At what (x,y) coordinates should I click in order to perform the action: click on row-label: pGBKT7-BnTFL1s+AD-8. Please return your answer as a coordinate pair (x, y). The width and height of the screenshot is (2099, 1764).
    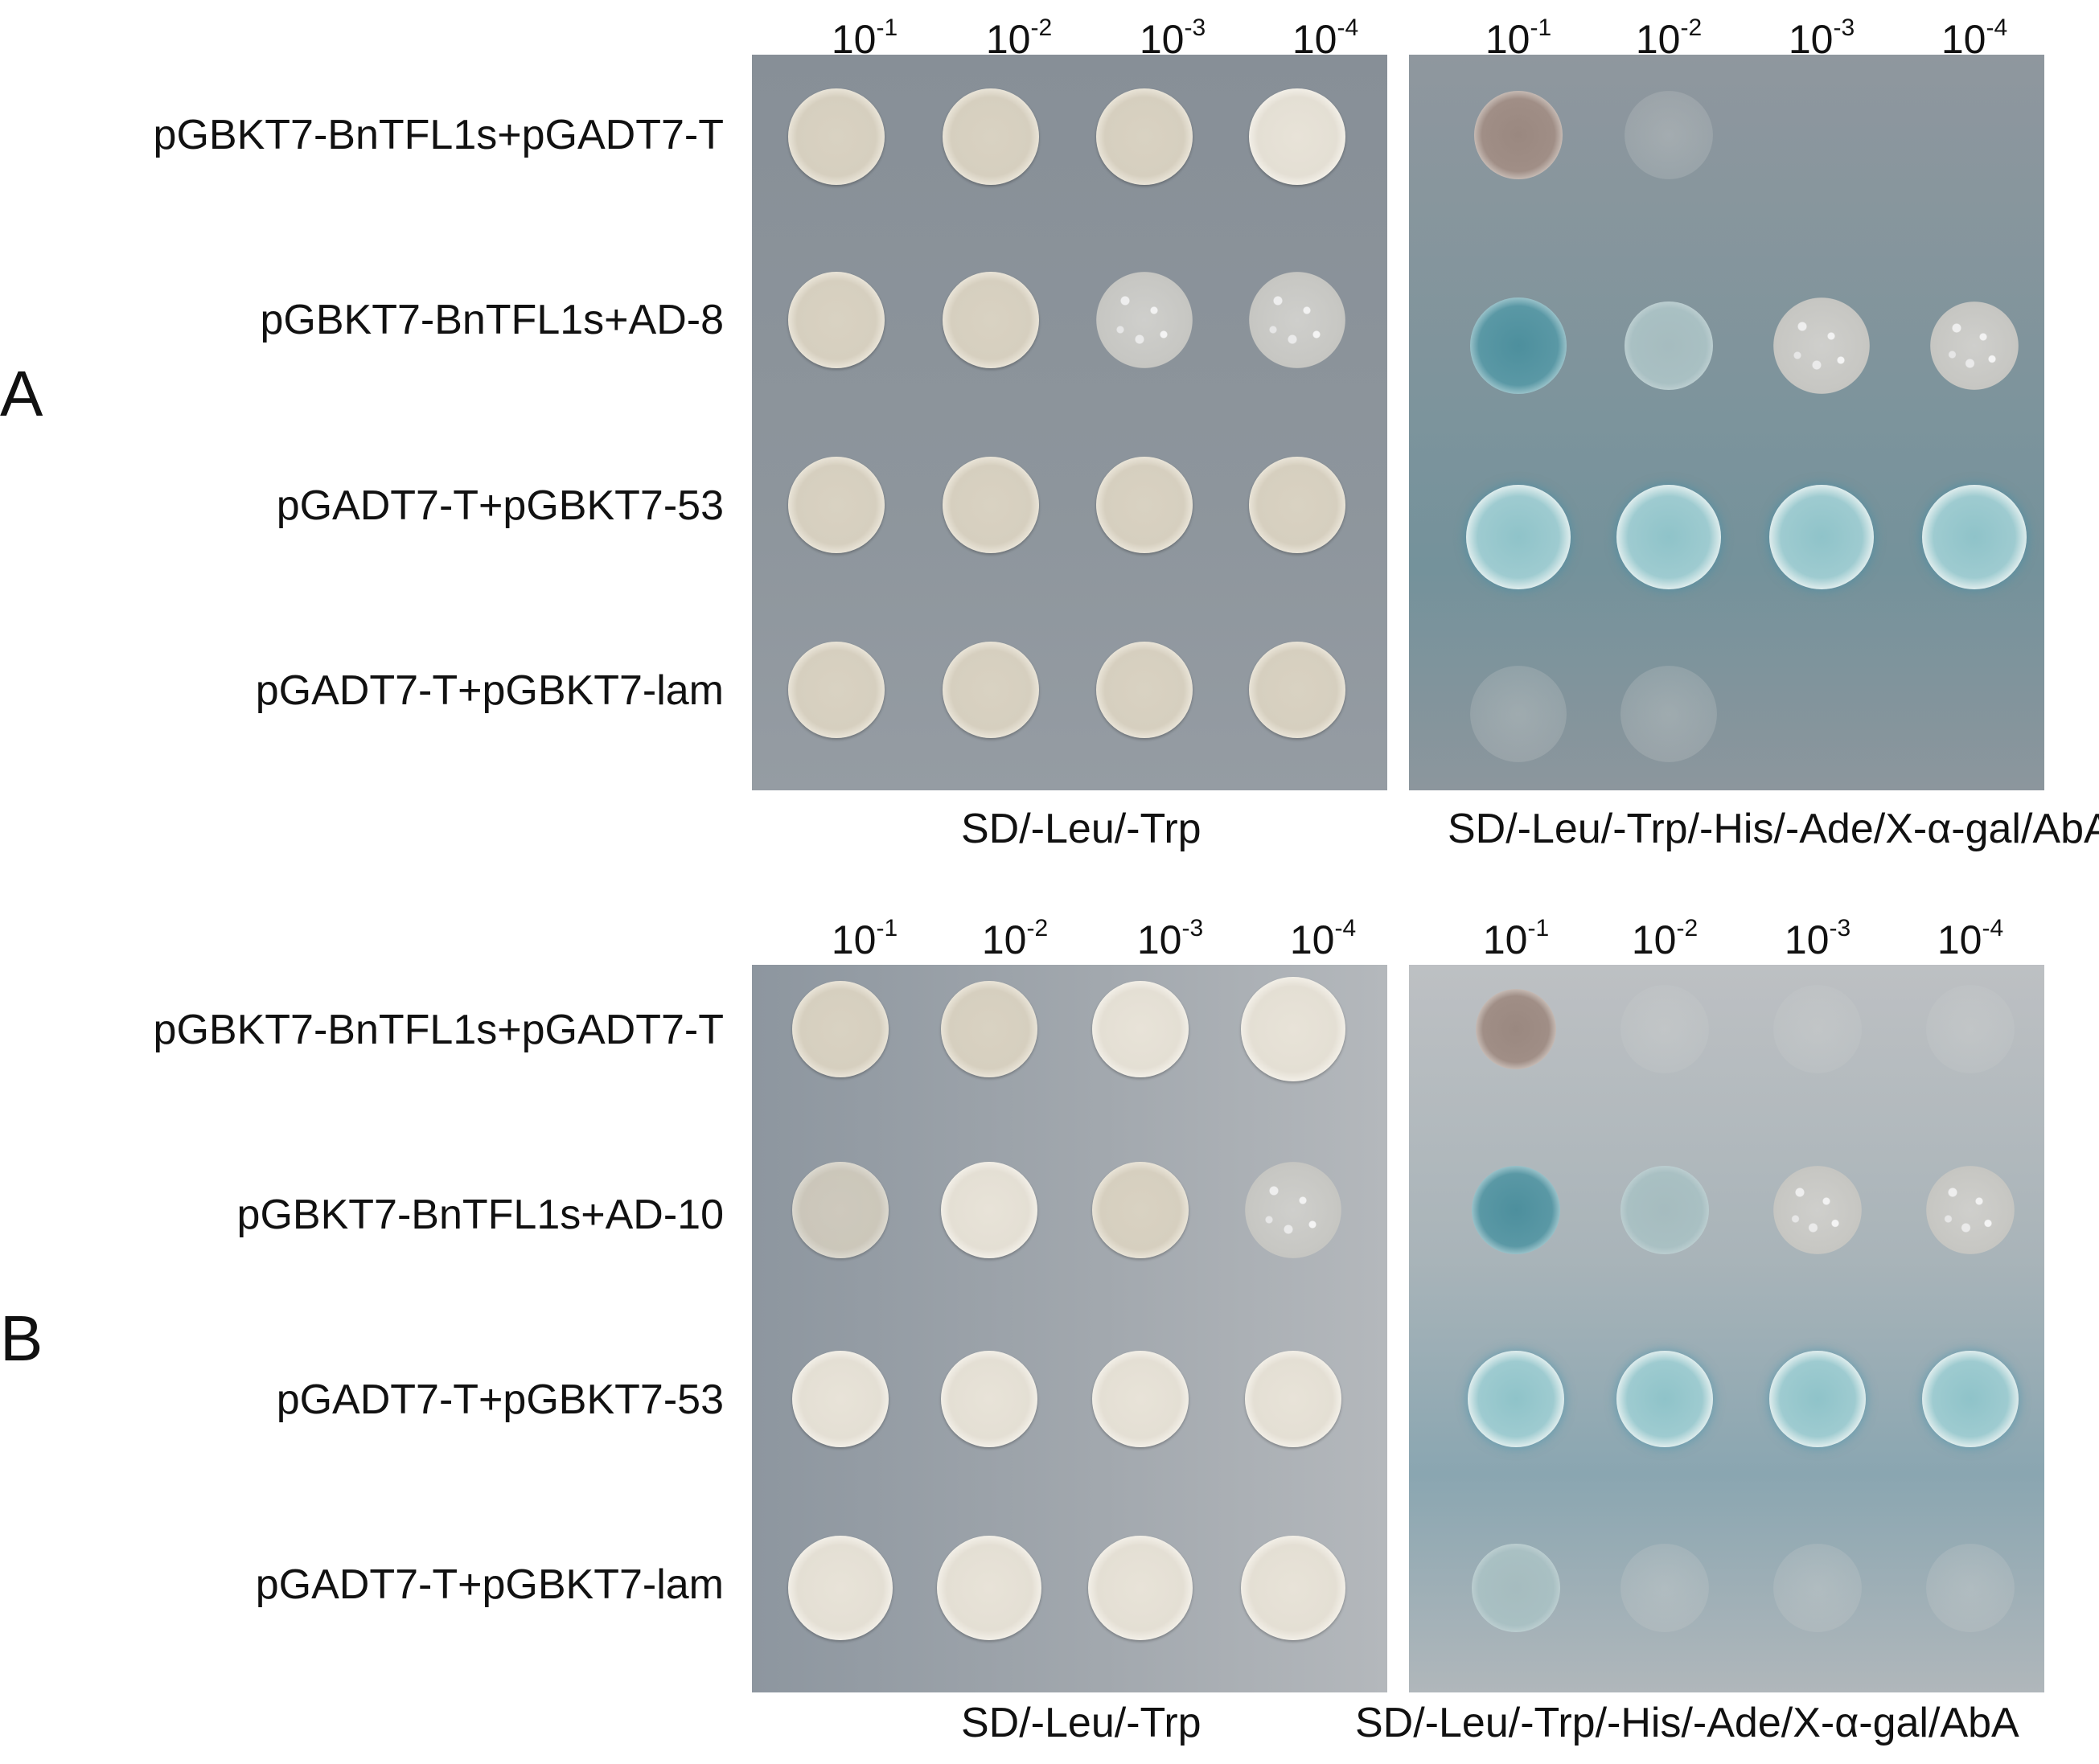
    Looking at the image, I should click on (492, 320).